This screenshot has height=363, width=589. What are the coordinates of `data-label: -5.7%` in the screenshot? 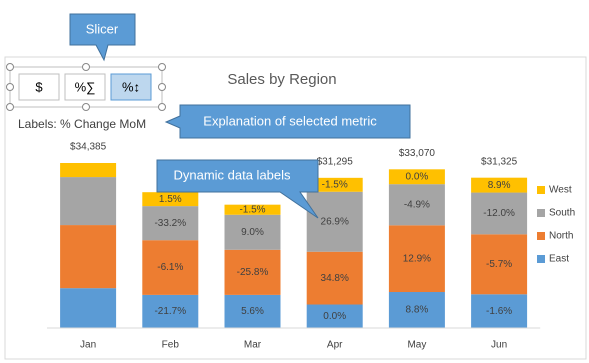 It's located at (499, 264).